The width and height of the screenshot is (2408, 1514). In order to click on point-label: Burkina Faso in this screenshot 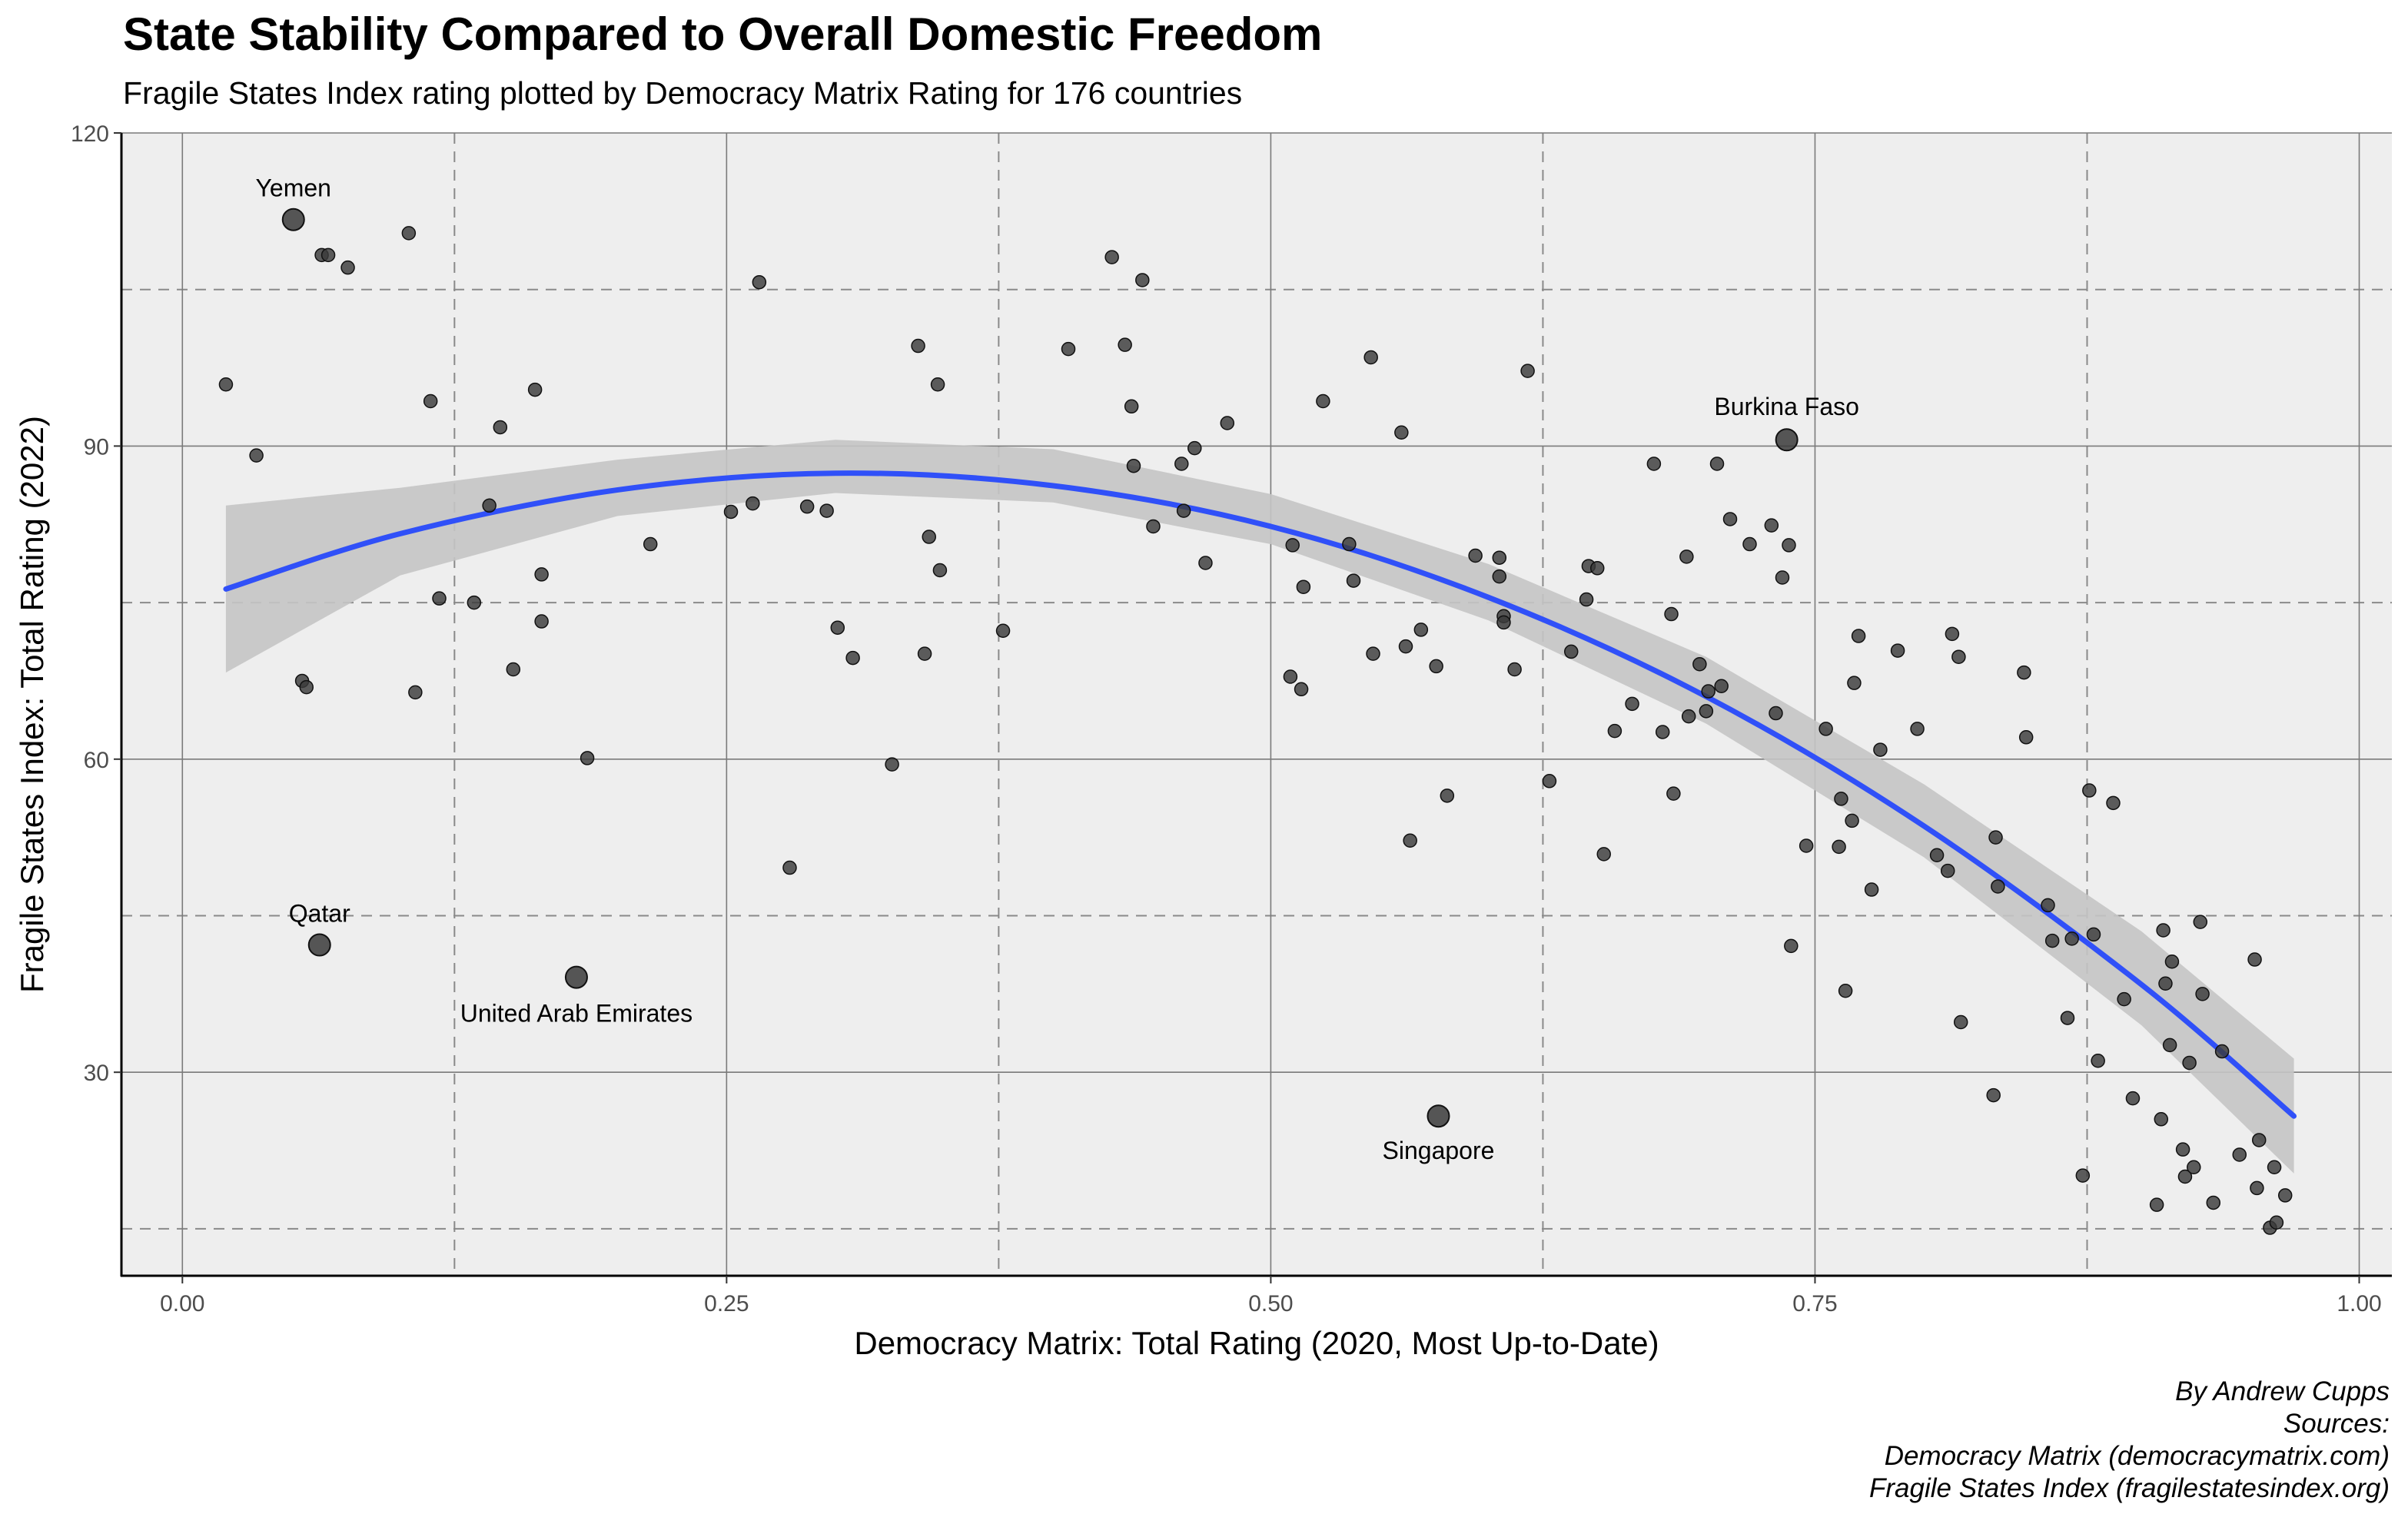, I will do `click(1786, 407)`.